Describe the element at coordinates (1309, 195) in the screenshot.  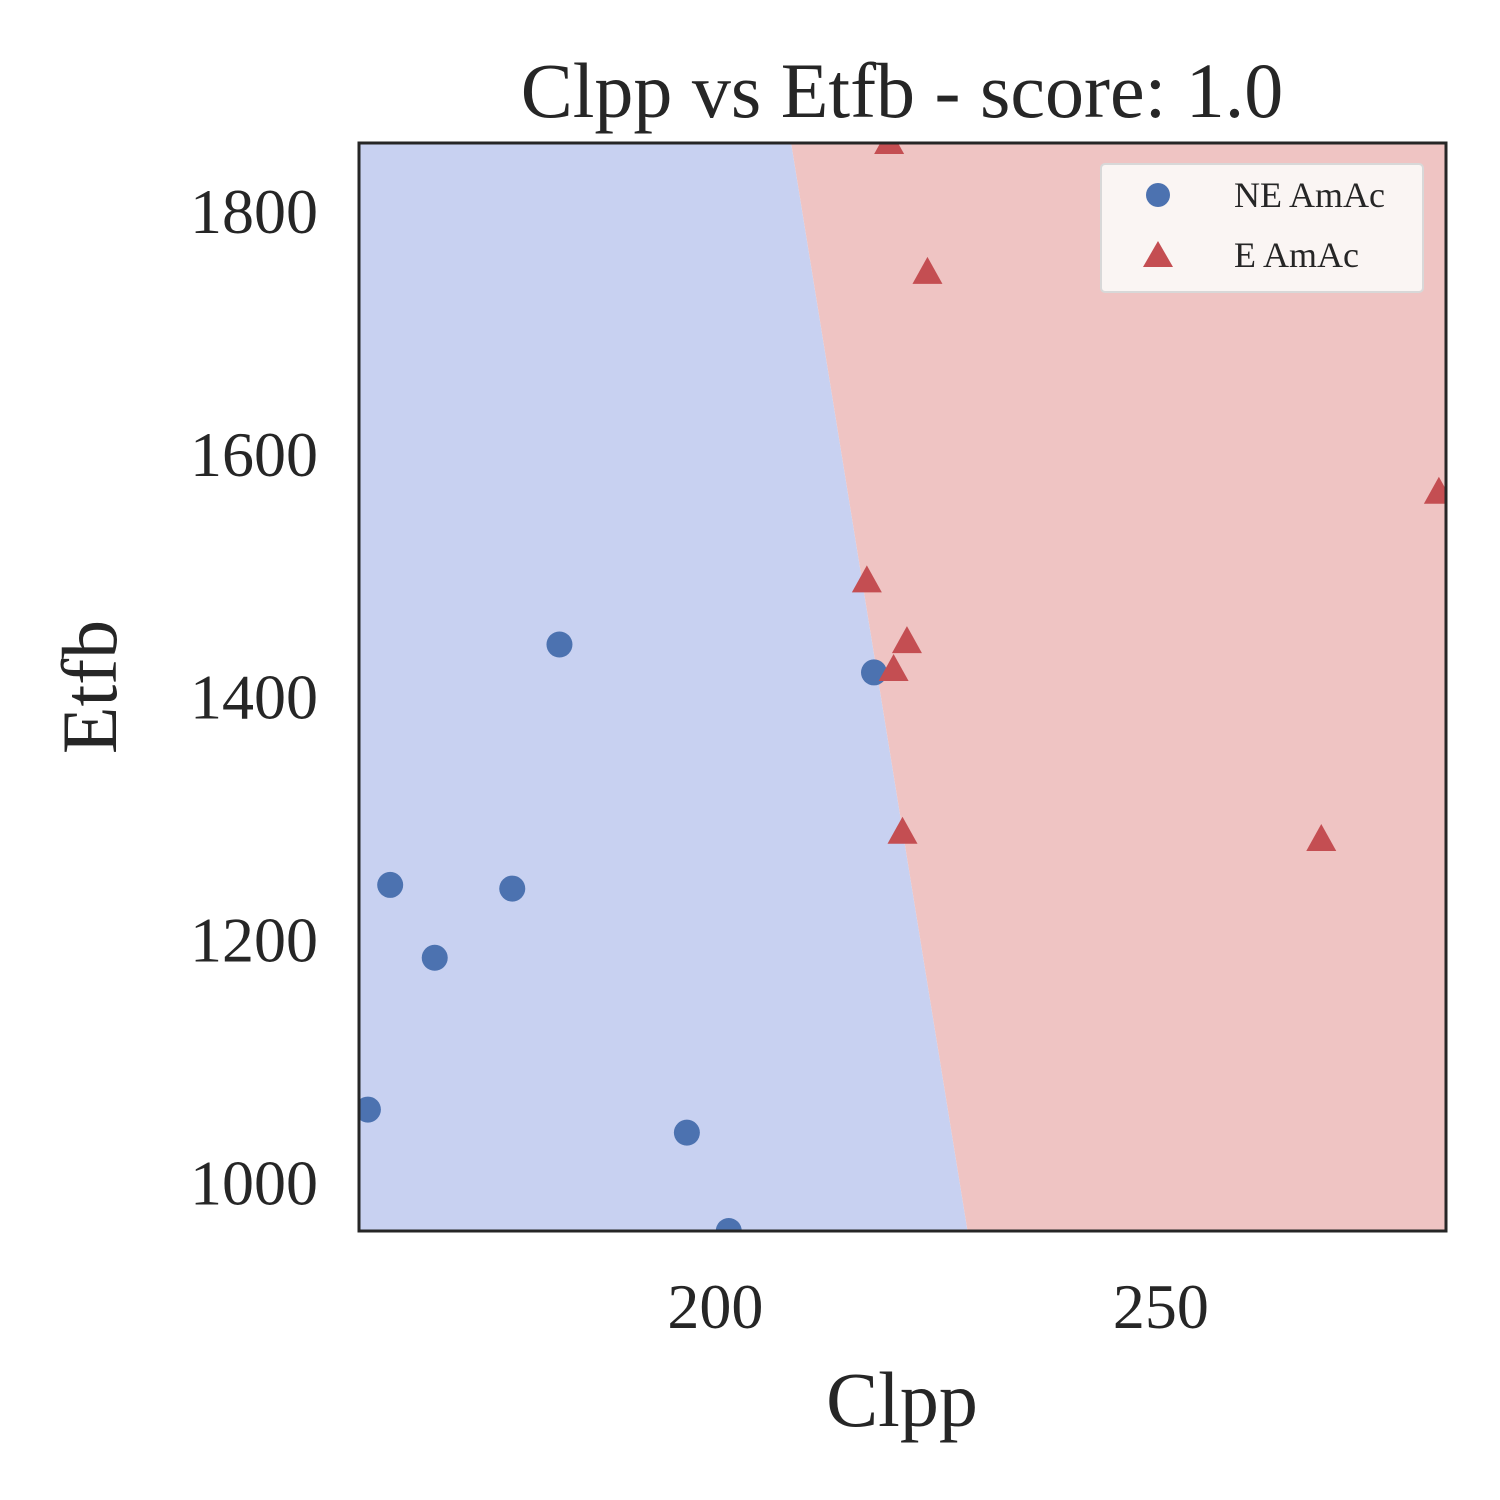
I see `legend-label-ne-amac: NE AmAc` at that location.